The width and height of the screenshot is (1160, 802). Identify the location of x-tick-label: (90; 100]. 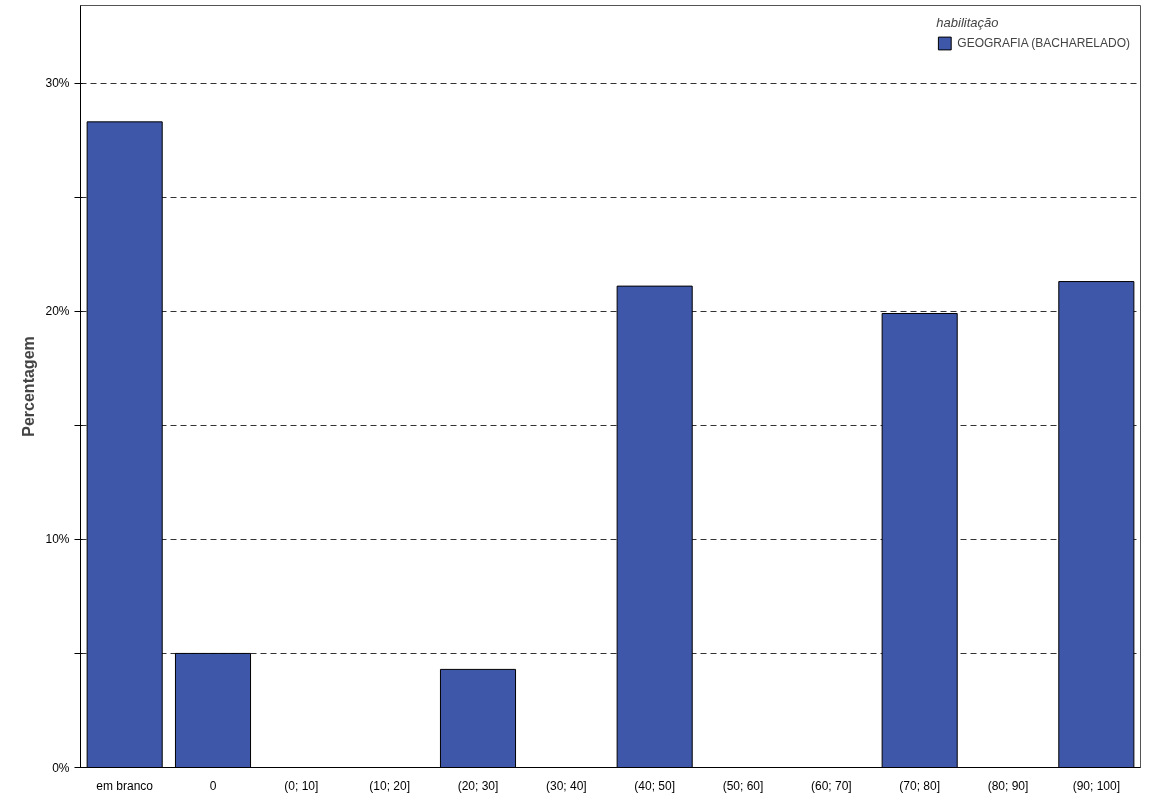
(1096, 785).